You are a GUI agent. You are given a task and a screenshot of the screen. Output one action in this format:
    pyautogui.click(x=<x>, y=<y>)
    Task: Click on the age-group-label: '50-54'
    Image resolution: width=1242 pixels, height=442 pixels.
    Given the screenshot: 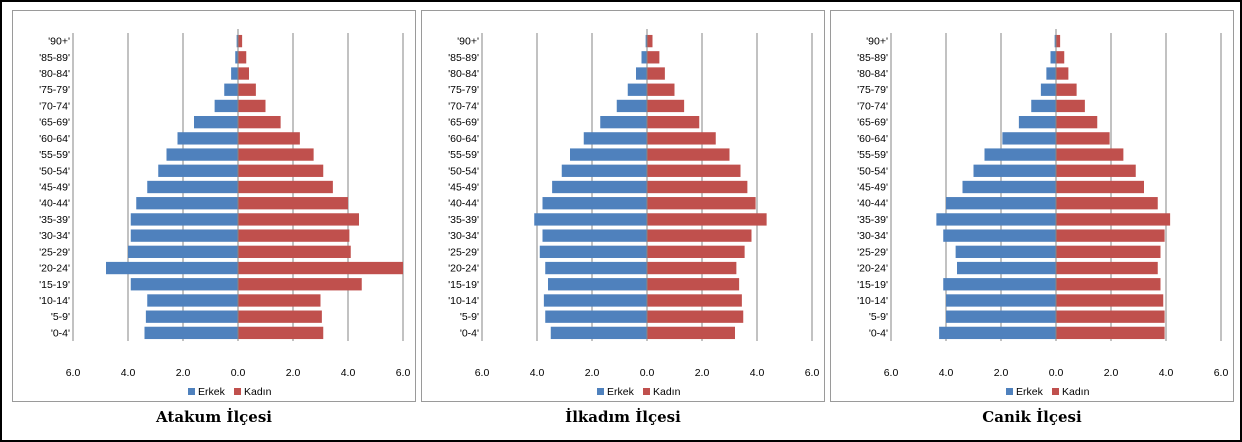 What is the action you would take?
    pyautogui.click(x=463, y=171)
    